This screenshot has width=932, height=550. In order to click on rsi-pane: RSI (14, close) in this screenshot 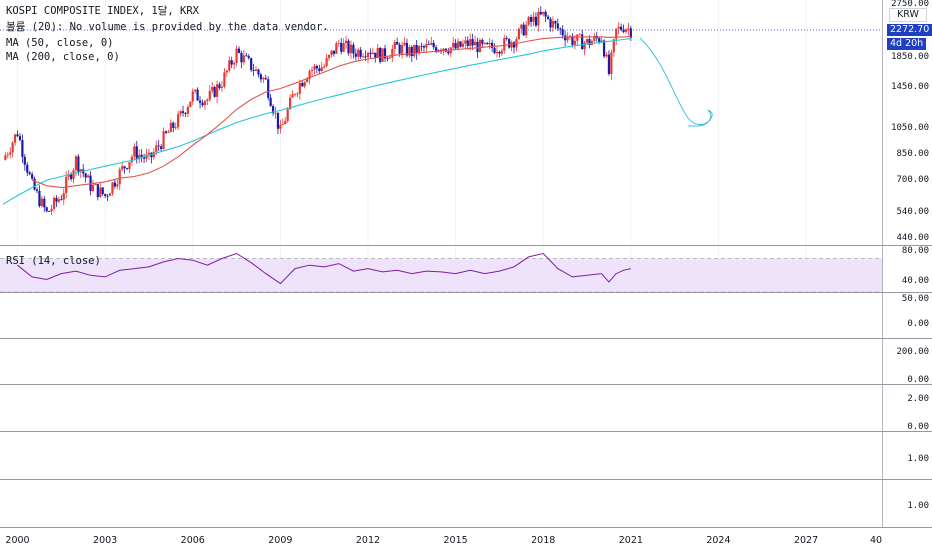, I will do `click(441, 269)`.